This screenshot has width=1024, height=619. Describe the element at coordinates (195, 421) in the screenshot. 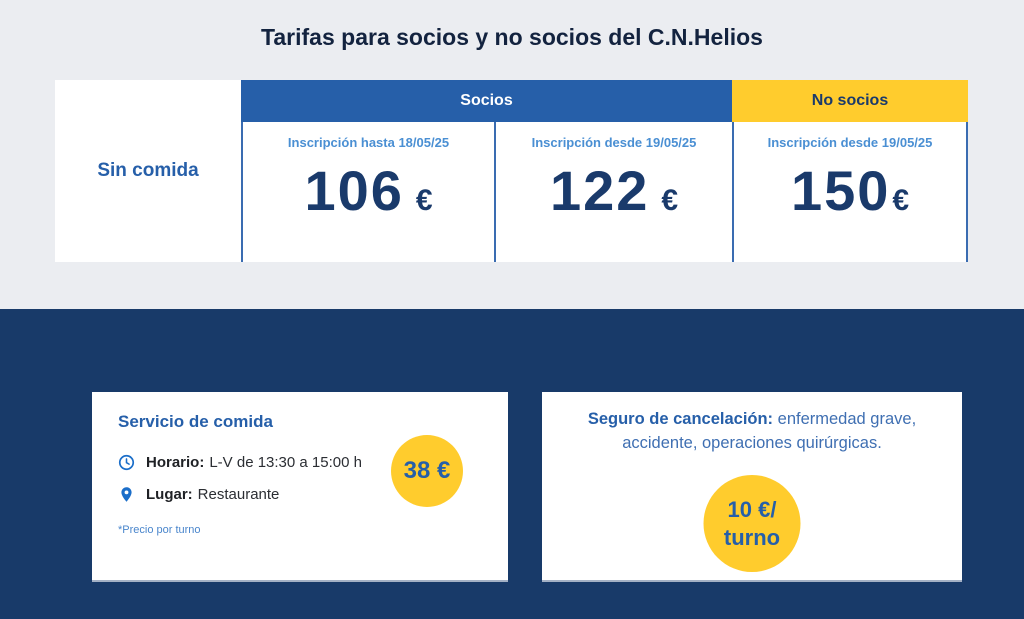

I see `food-service-title: Servicio de comida` at that location.